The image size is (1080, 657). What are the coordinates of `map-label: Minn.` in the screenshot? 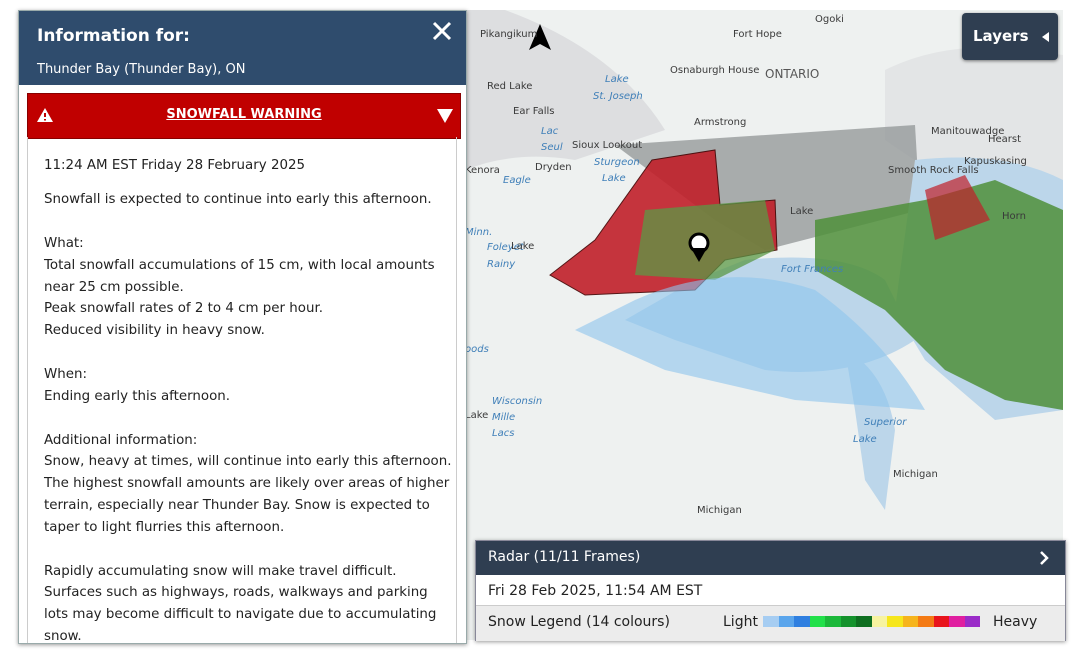 It's located at (478, 232).